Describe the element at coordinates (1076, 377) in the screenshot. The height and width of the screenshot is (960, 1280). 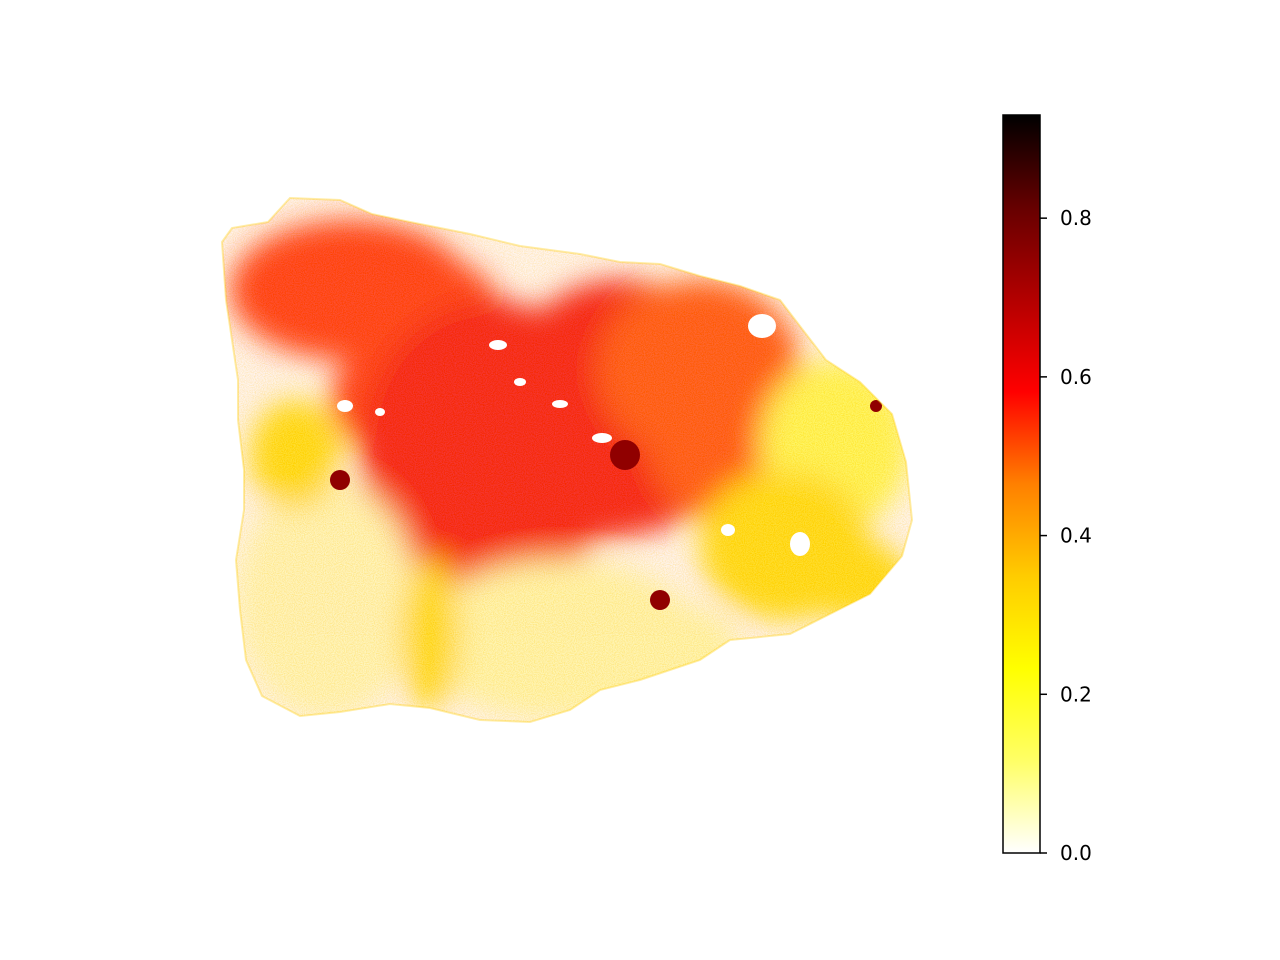
I see `colorbar-tick-label: 0.6` at that location.